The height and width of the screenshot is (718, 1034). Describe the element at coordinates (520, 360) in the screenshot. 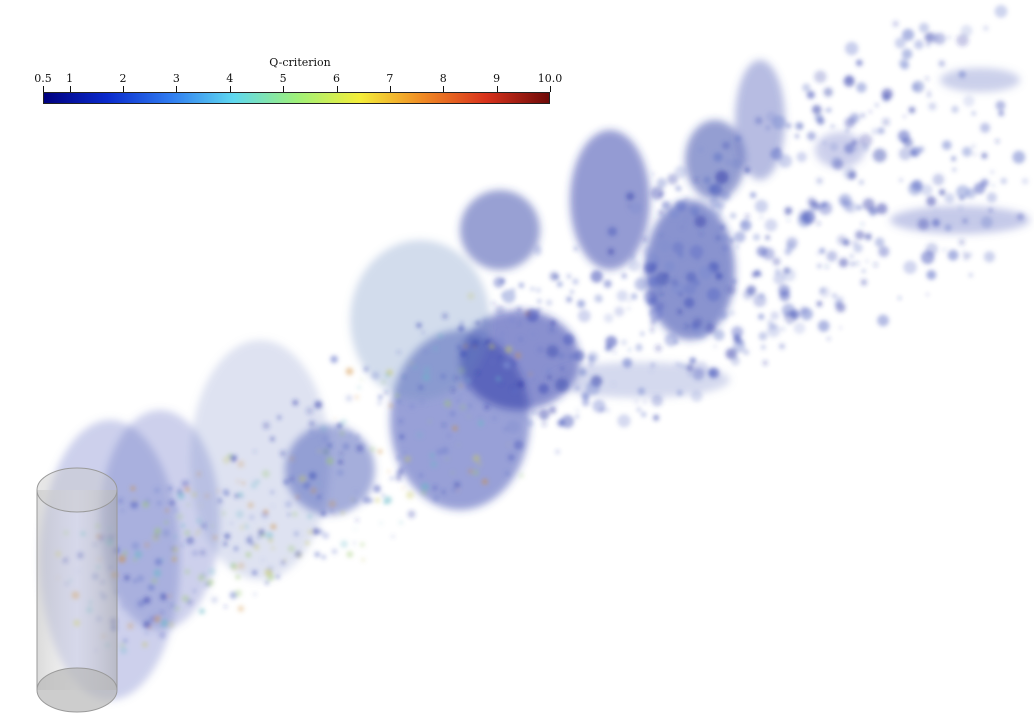

I see `vortex-blob` at that location.